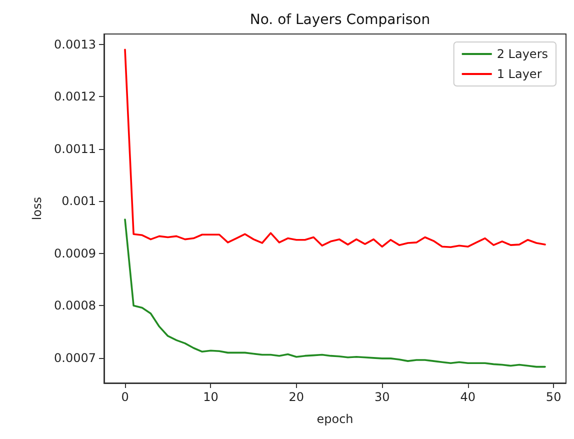 The width and height of the screenshot is (574, 439). I want to click on y-tick-label: 0.0009, so click(75, 253).